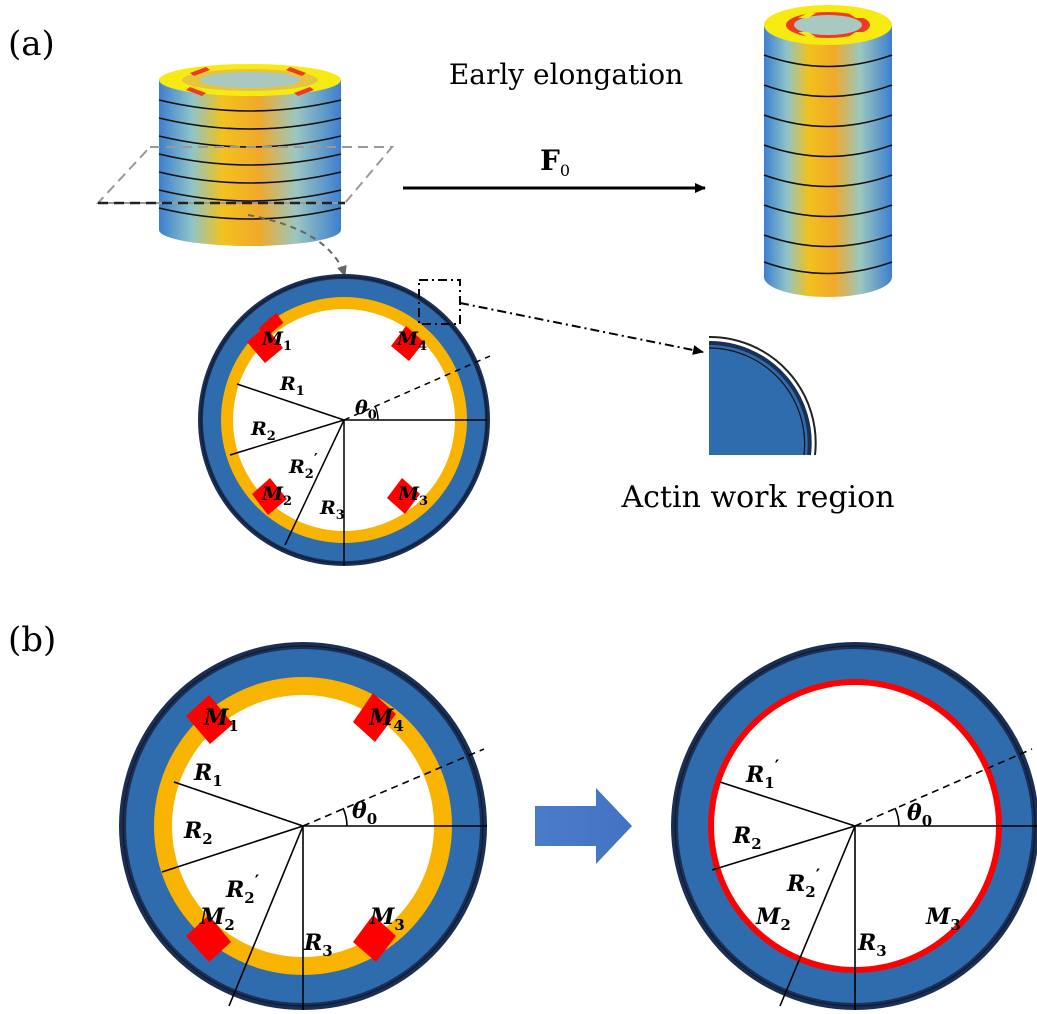 The image size is (1037, 1014). What do you see at coordinates (566, 74) in the screenshot?
I see `early-elongation-title: Early elongation` at bounding box center [566, 74].